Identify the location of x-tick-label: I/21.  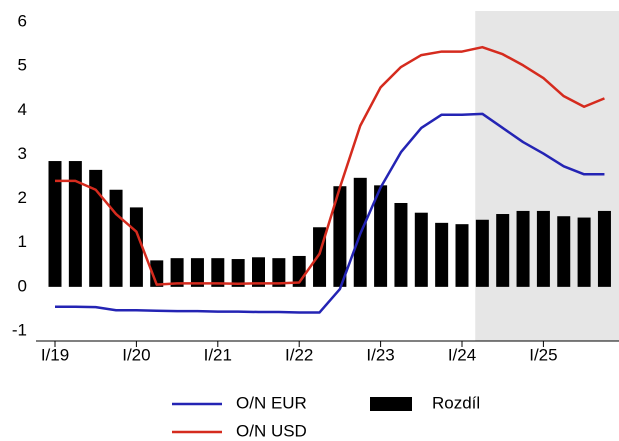
(218, 354).